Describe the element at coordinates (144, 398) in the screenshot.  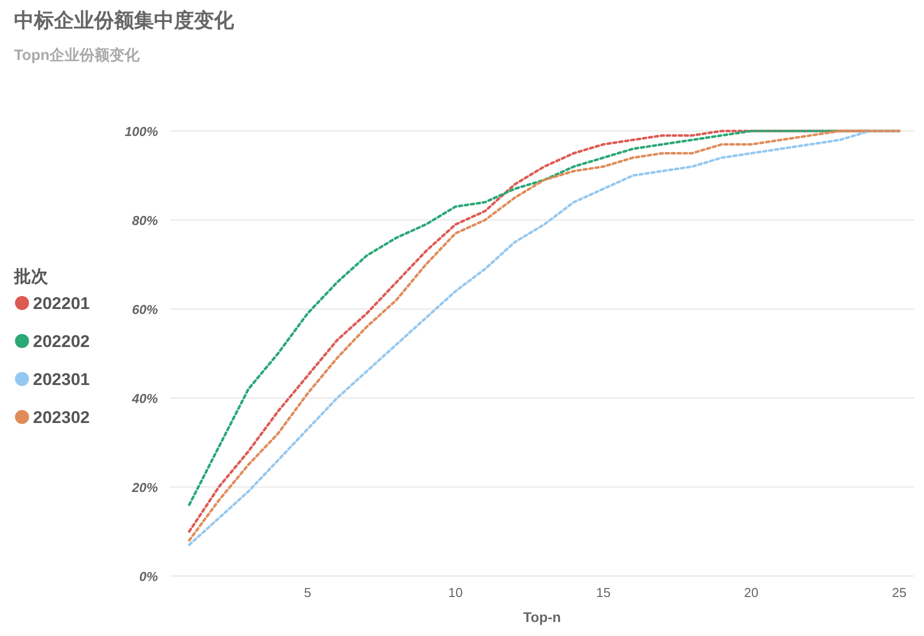
I see `y-tick-label: 40%` at that location.